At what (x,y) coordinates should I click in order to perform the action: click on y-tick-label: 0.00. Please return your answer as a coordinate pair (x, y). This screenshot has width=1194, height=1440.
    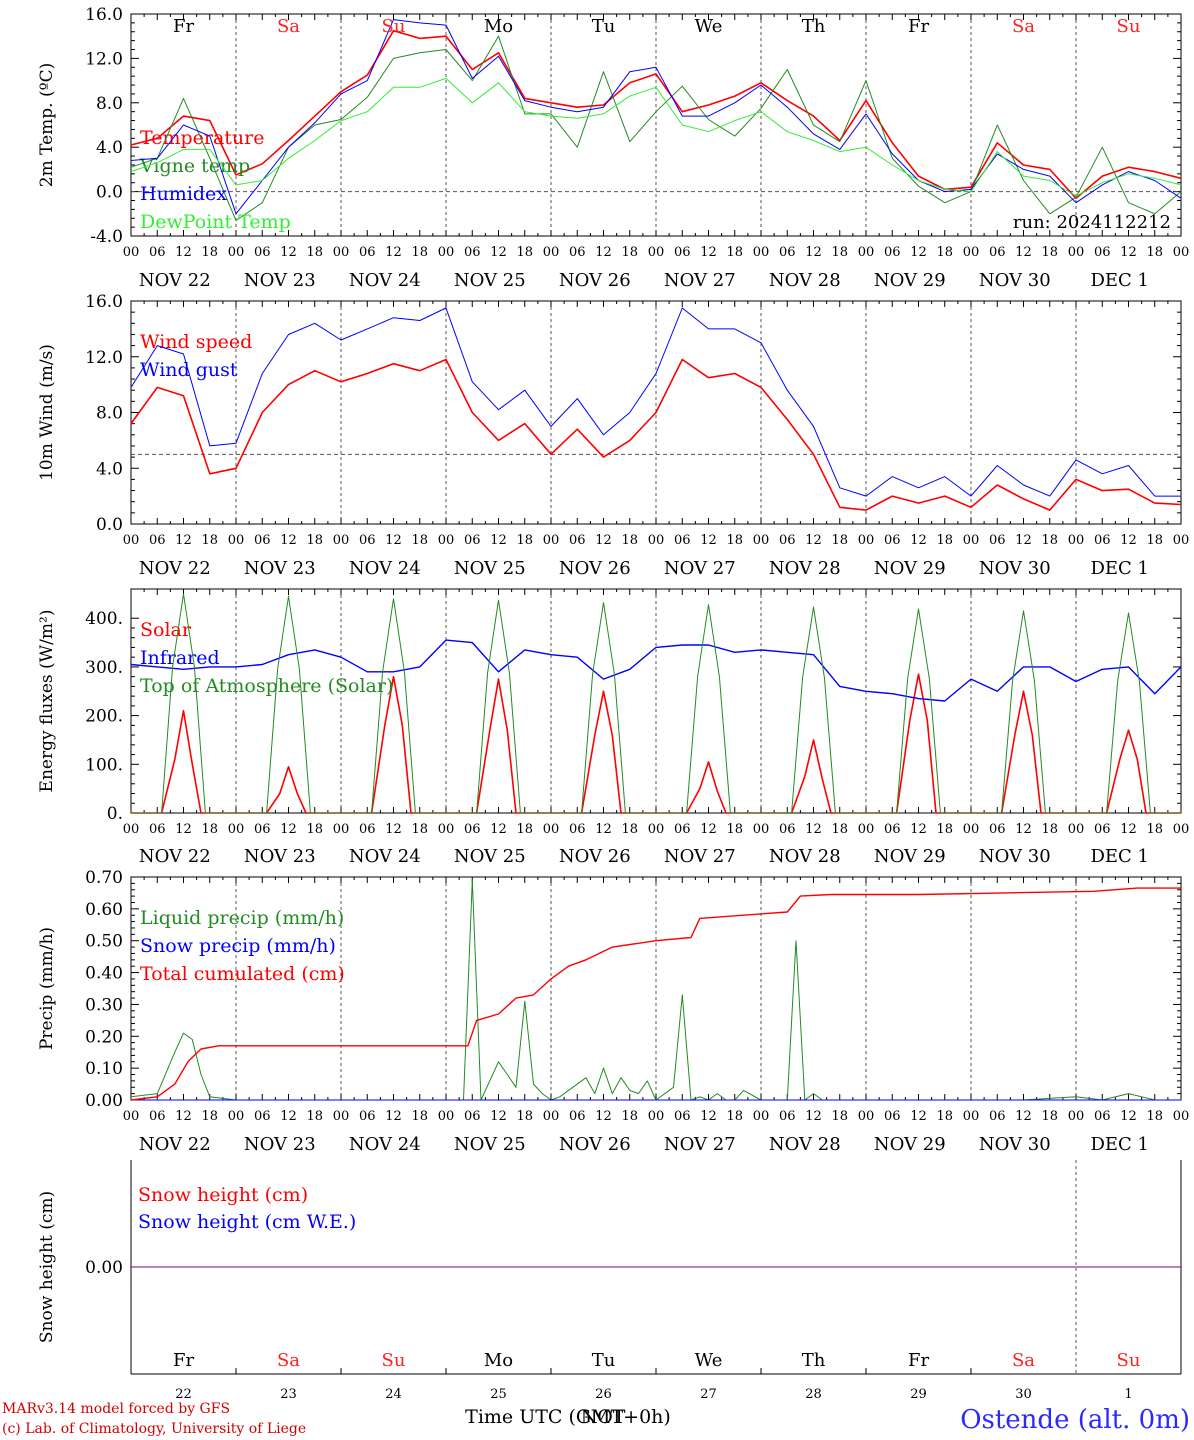
    Looking at the image, I should click on (104, 1101).